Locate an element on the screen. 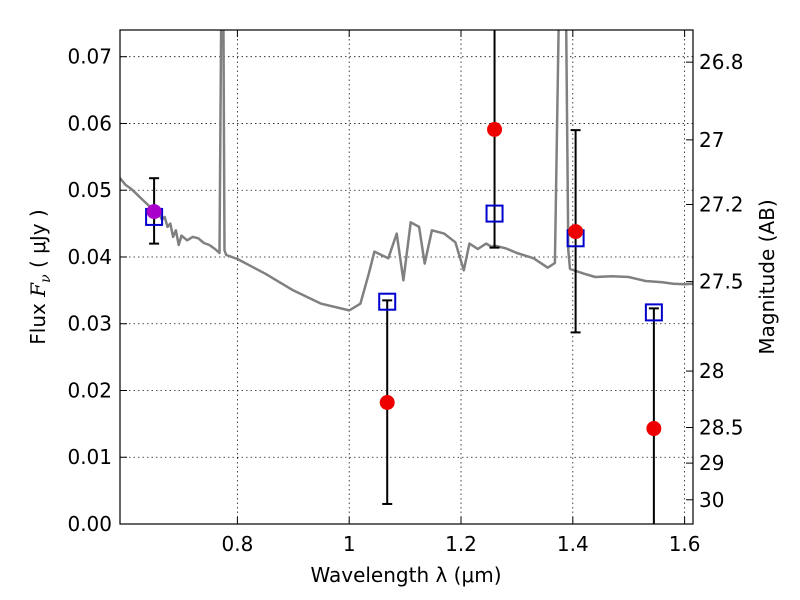 Image resolution: width=800 pixels, height=600 pixels. x-axis-label: Wavelength λ (μm) is located at coordinates (405, 575).